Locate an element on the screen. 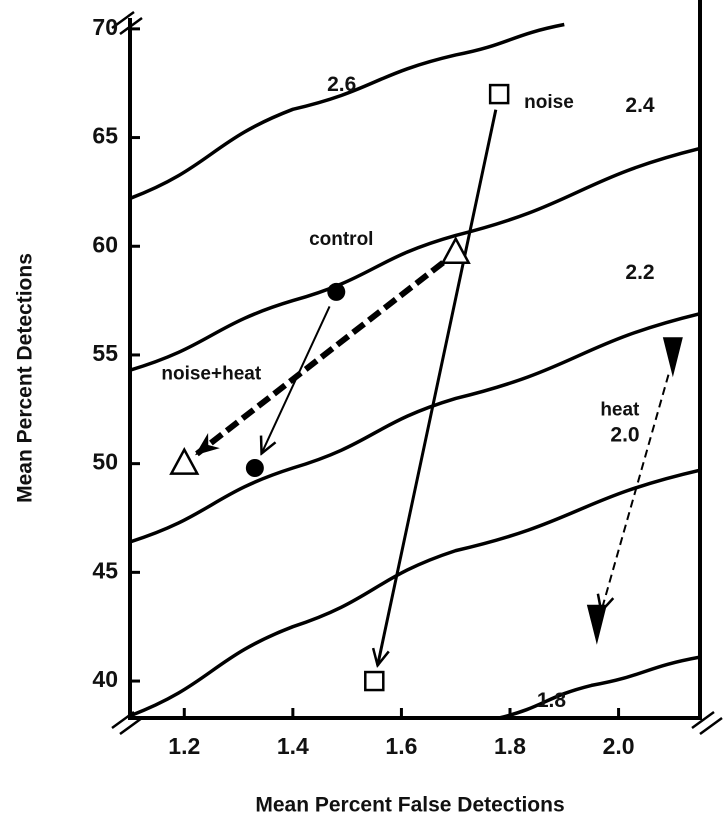 The image size is (728, 821). curve-label: 2.0 is located at coordinates (624, 435).